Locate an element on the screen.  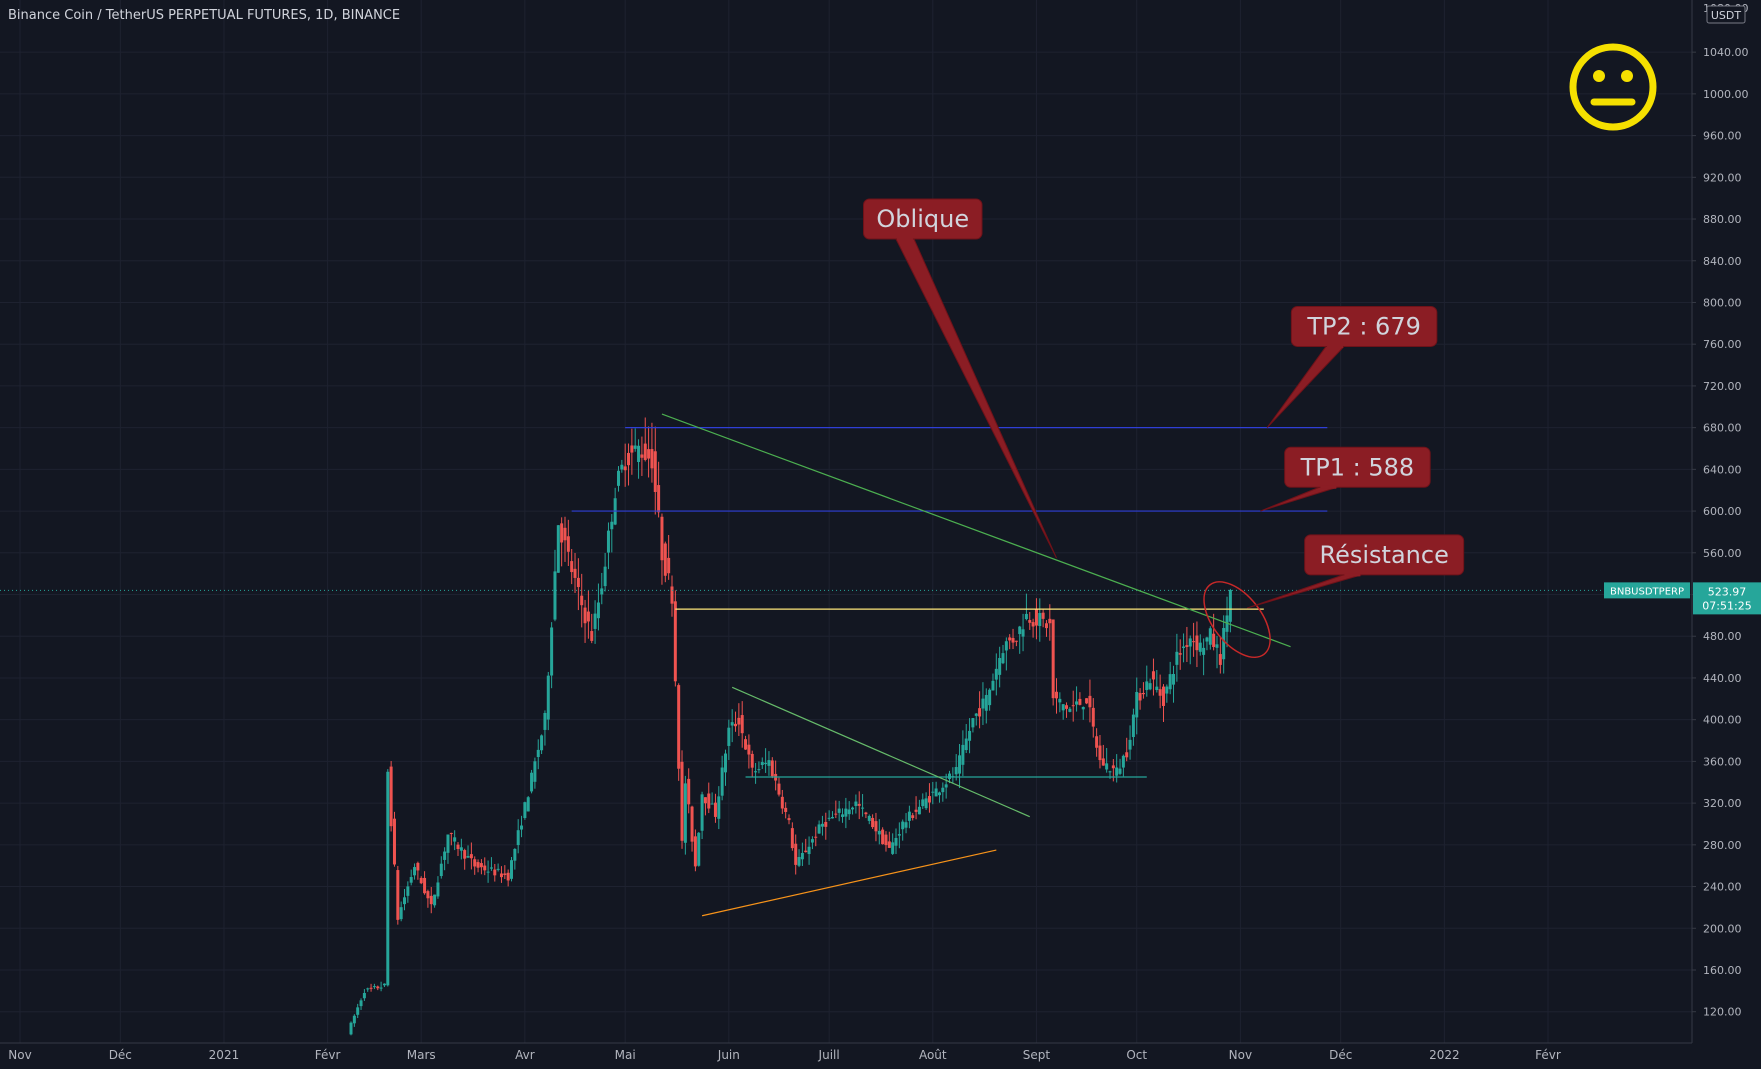
tp2-callout-text: TP2 : 679 is located at coordinates (1363, 326).